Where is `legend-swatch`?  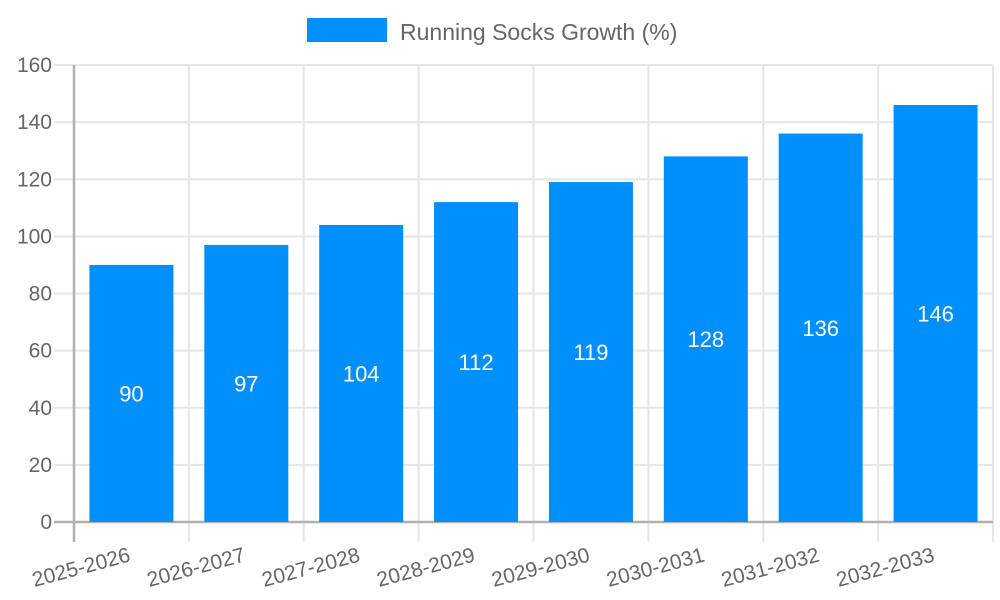 legend-swatch is located at coordinates (347, 30).